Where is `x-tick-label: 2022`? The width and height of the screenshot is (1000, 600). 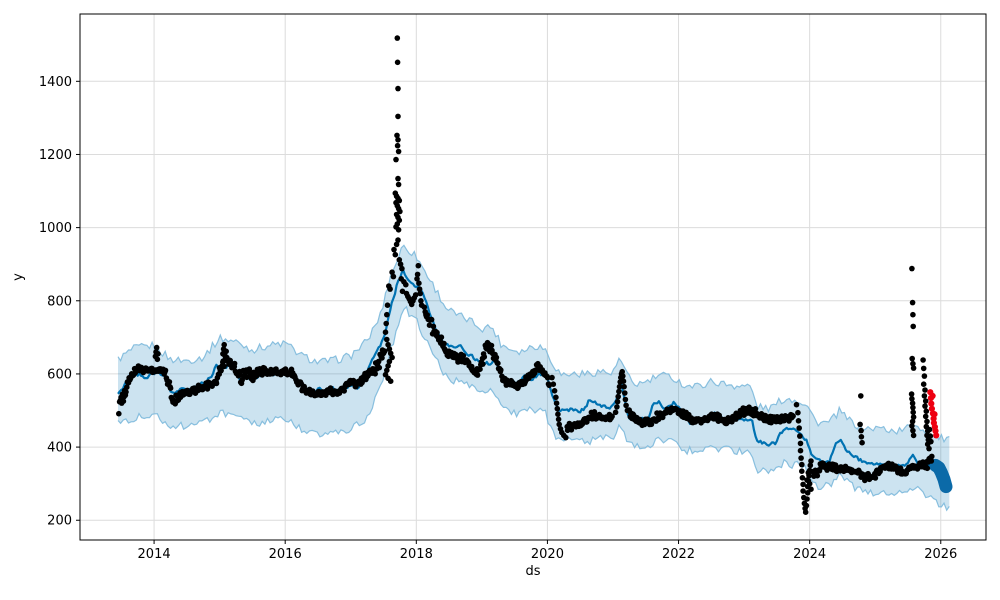
x-tick-label: 2022 is located at coordinates (678, 554).